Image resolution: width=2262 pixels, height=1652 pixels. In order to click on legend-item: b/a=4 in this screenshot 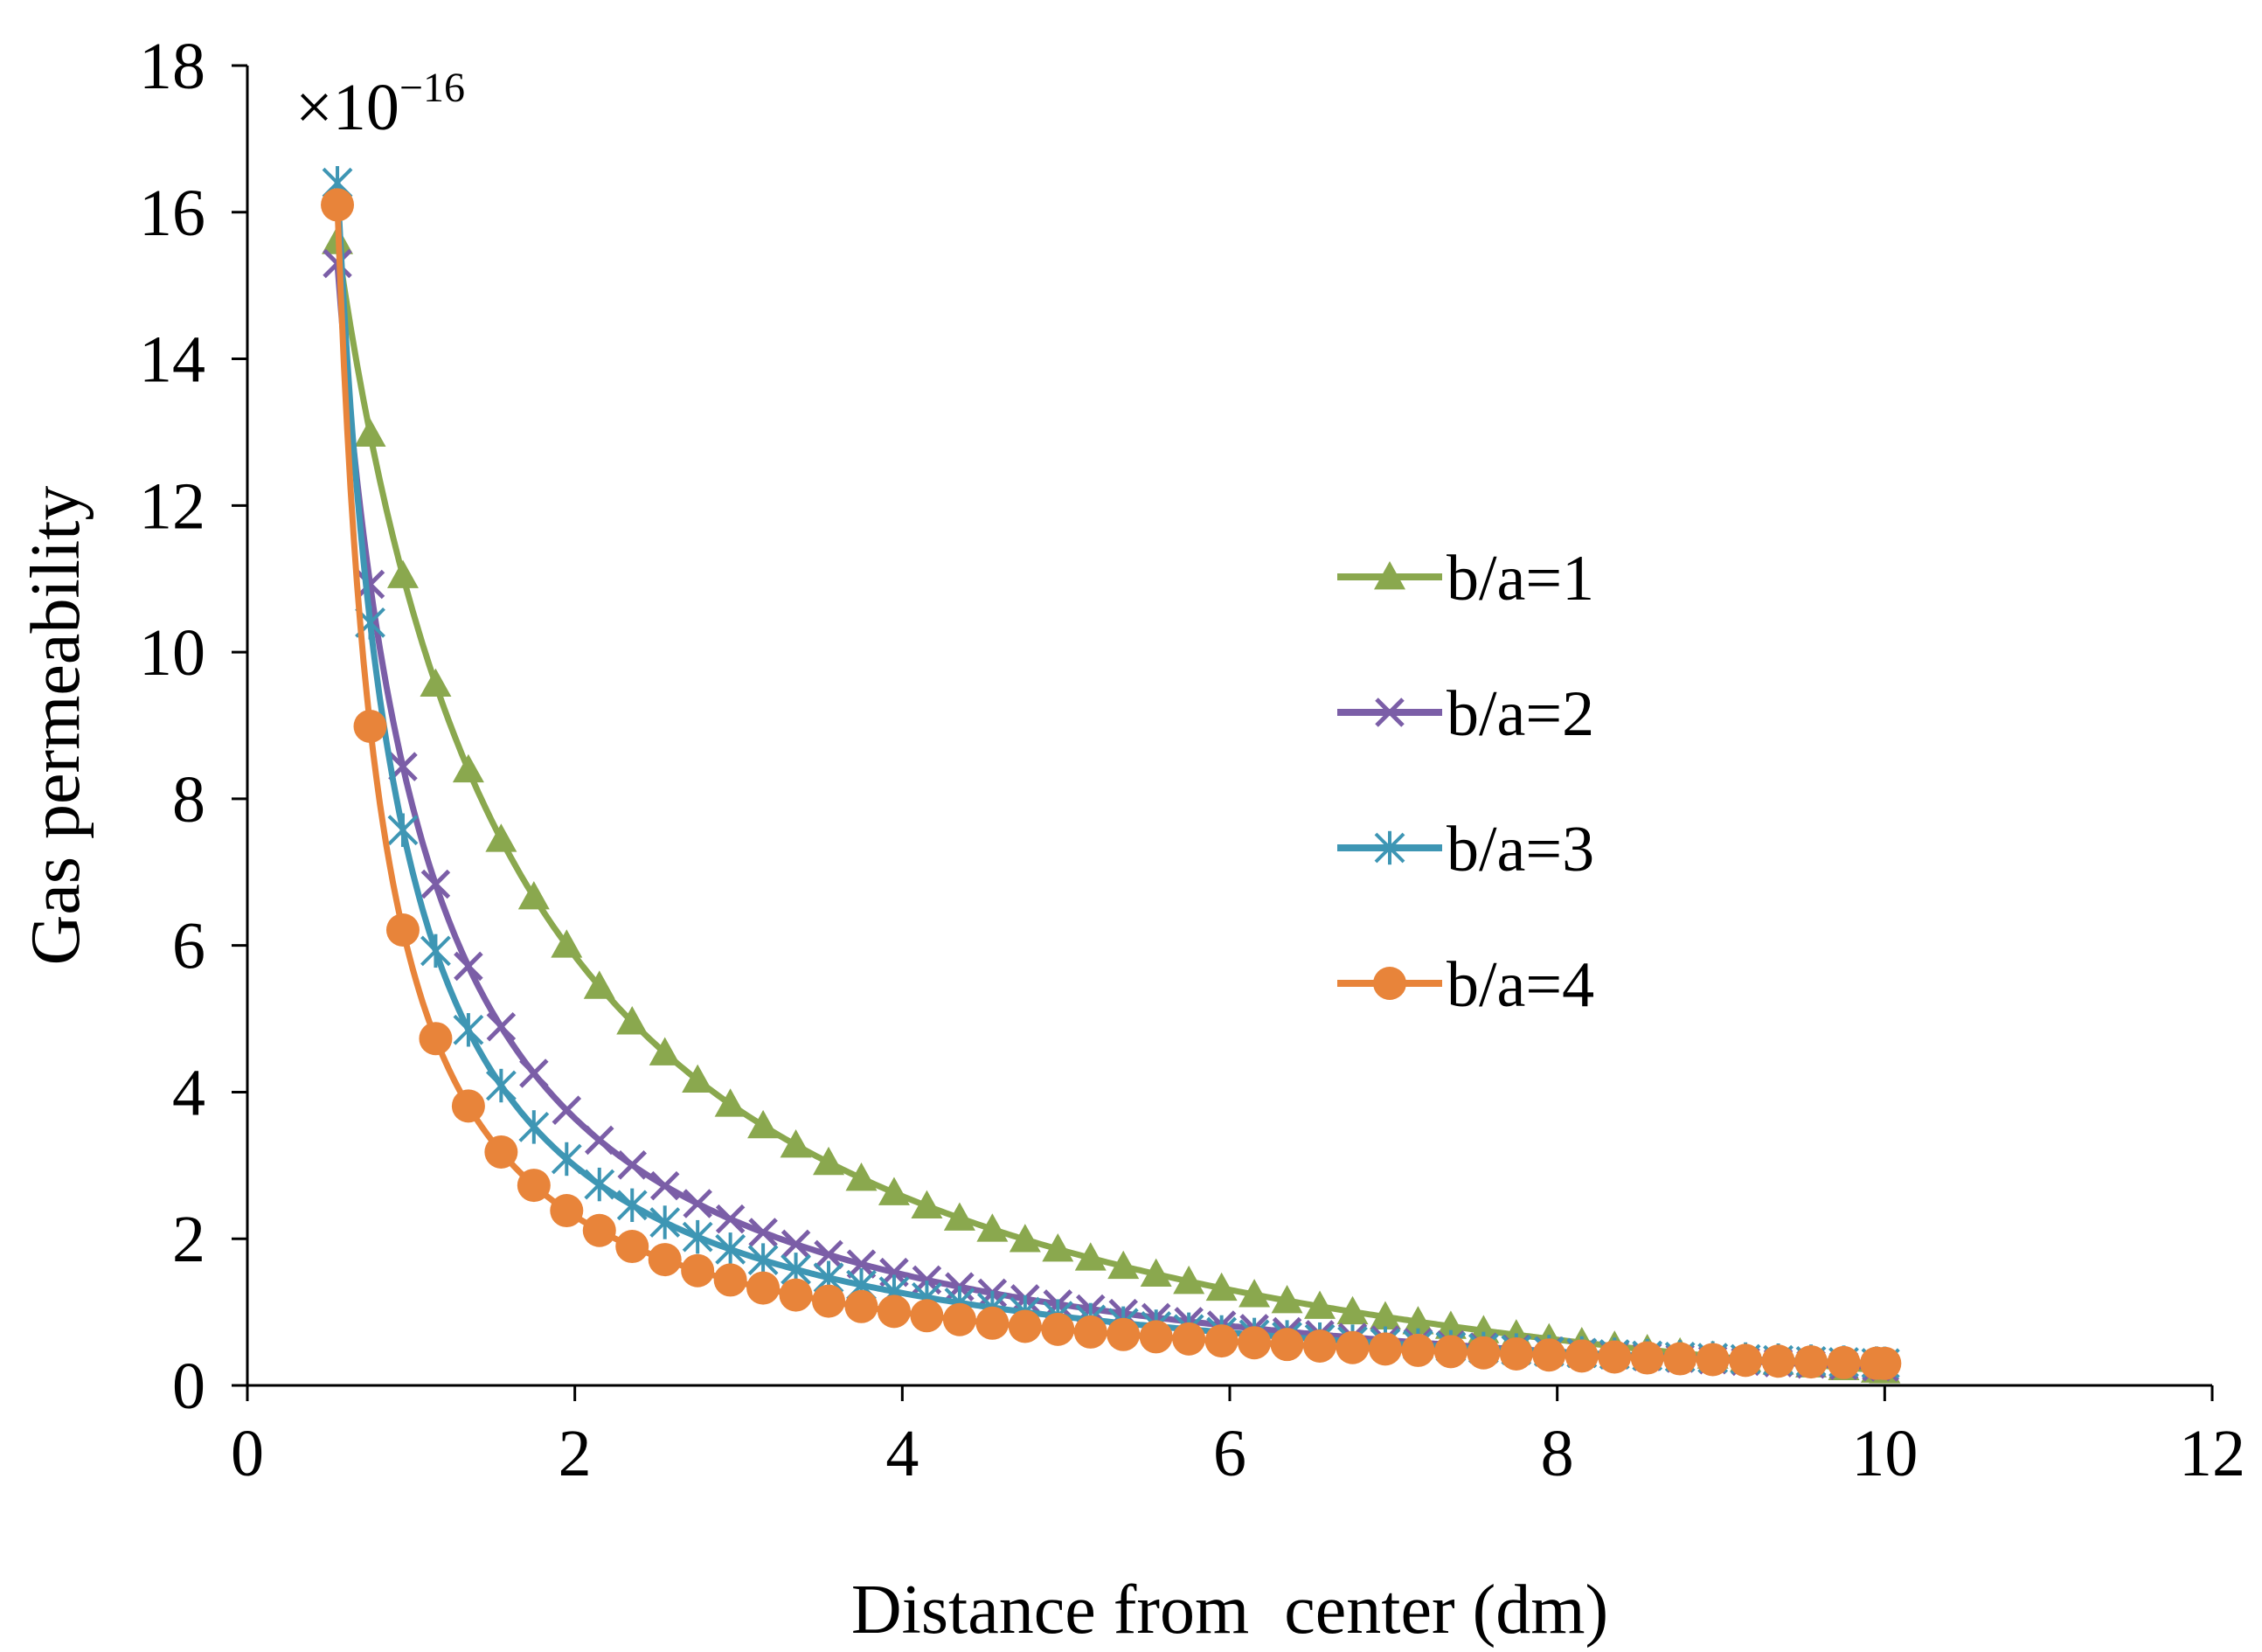, I will do `click(1465, 985)`.